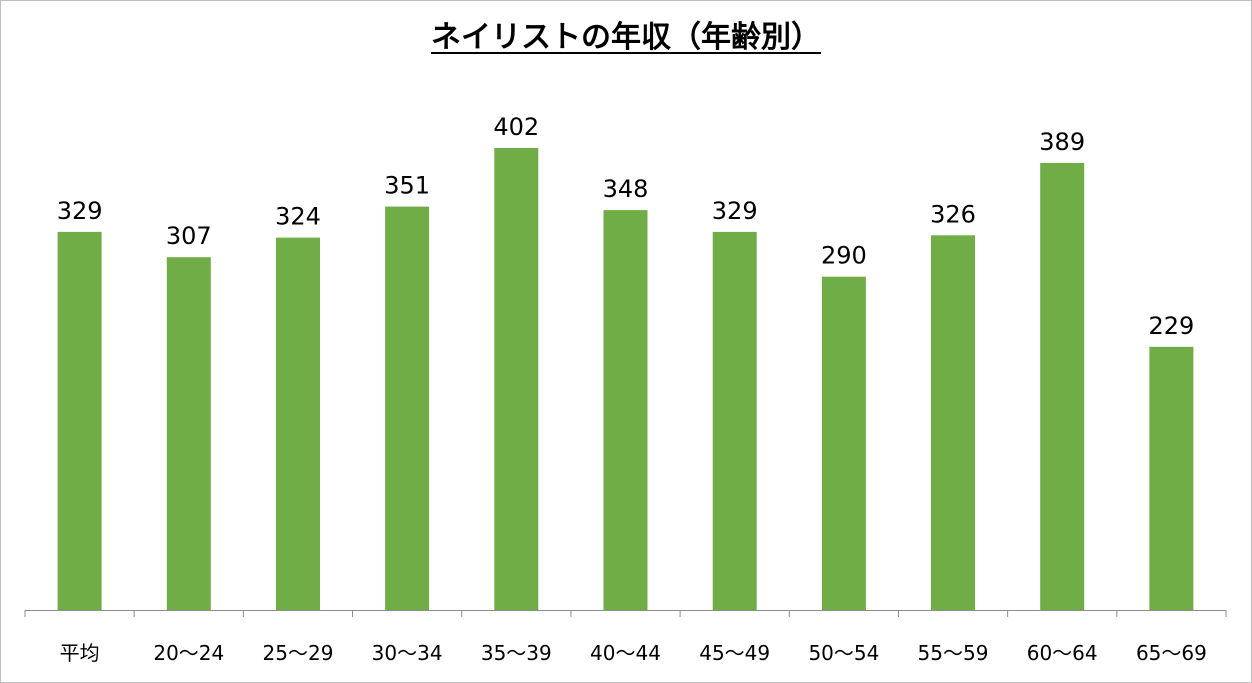  What do you see at coordinates (516, 653) in the screenshot?
I see `category-label: 35〜39` at bounding box center [516, 653].